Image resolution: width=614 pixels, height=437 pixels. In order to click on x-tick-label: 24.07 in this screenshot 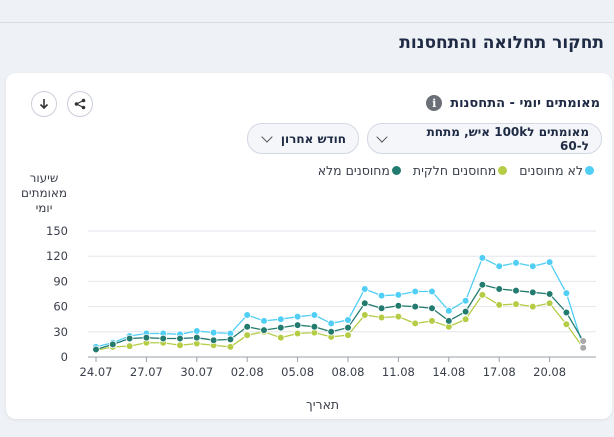, I will do `click(96, 372)`.